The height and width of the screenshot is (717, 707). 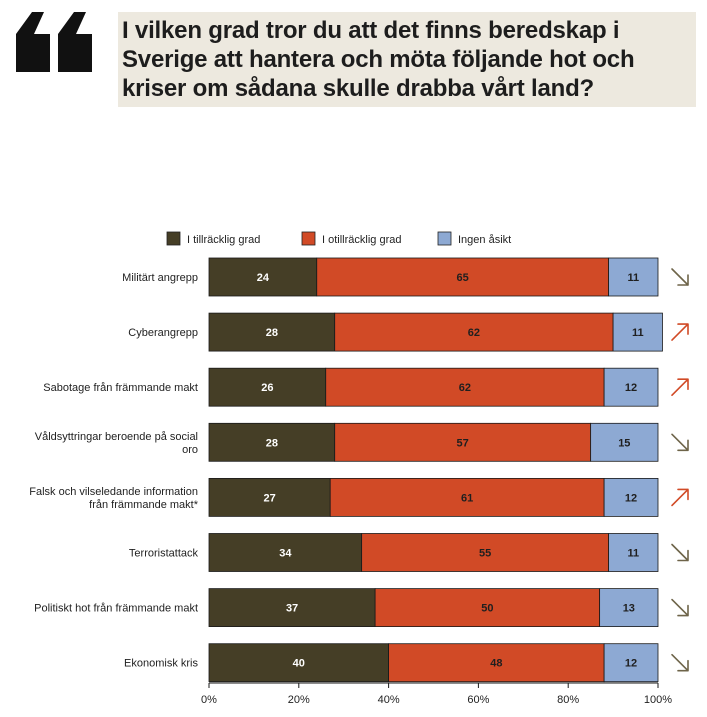 What do you see at coordinates (658, 700) in the screenshot?
I see `x-tick-label: 100%` at bounding box center [658, 700].